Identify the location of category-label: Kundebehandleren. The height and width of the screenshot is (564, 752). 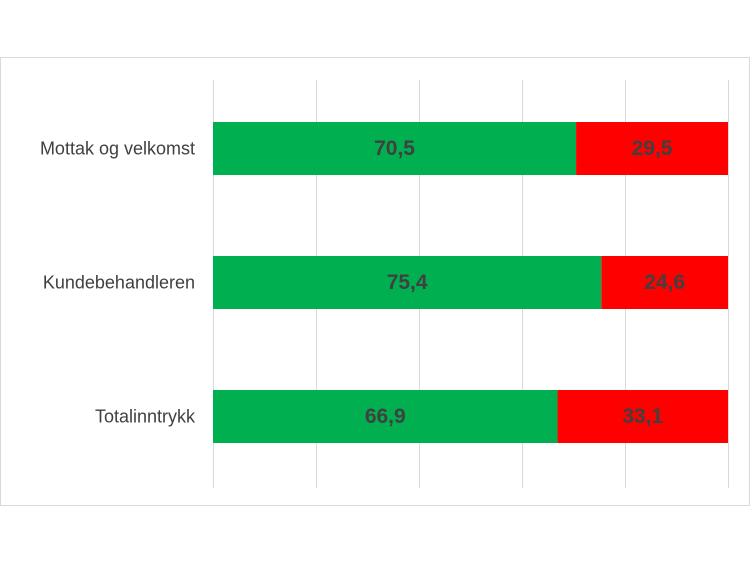
(119, 283).